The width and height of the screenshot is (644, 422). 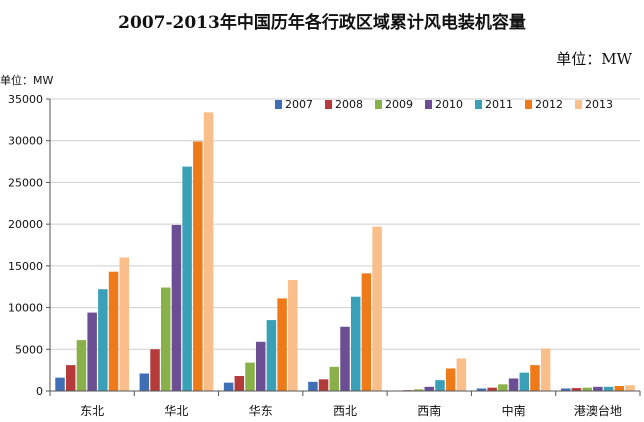 I want to click on legend-swatch-2008, so click(x=328, y=104).